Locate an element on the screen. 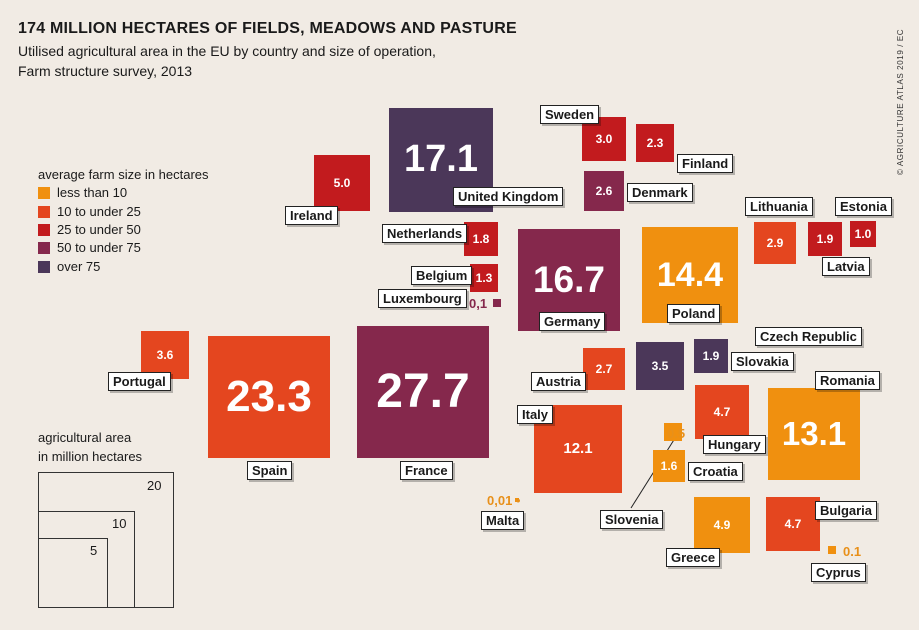 This screenshot has width=919, height=630. size-legend-title-1: agricultural area is located at coordinates (85, 437).